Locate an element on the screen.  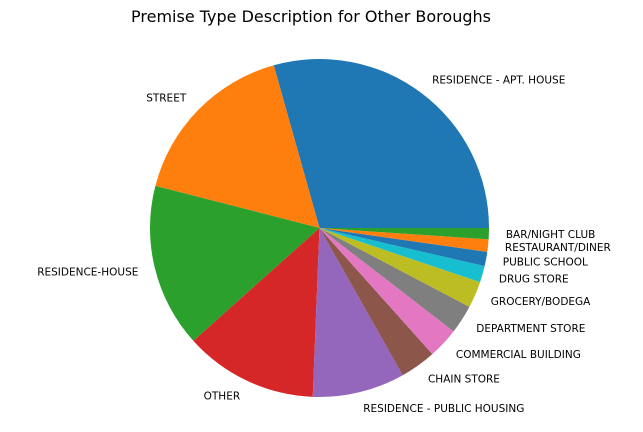
pie-label-10: PUBLIC SCHOOL is located at coordinates (545, 263).